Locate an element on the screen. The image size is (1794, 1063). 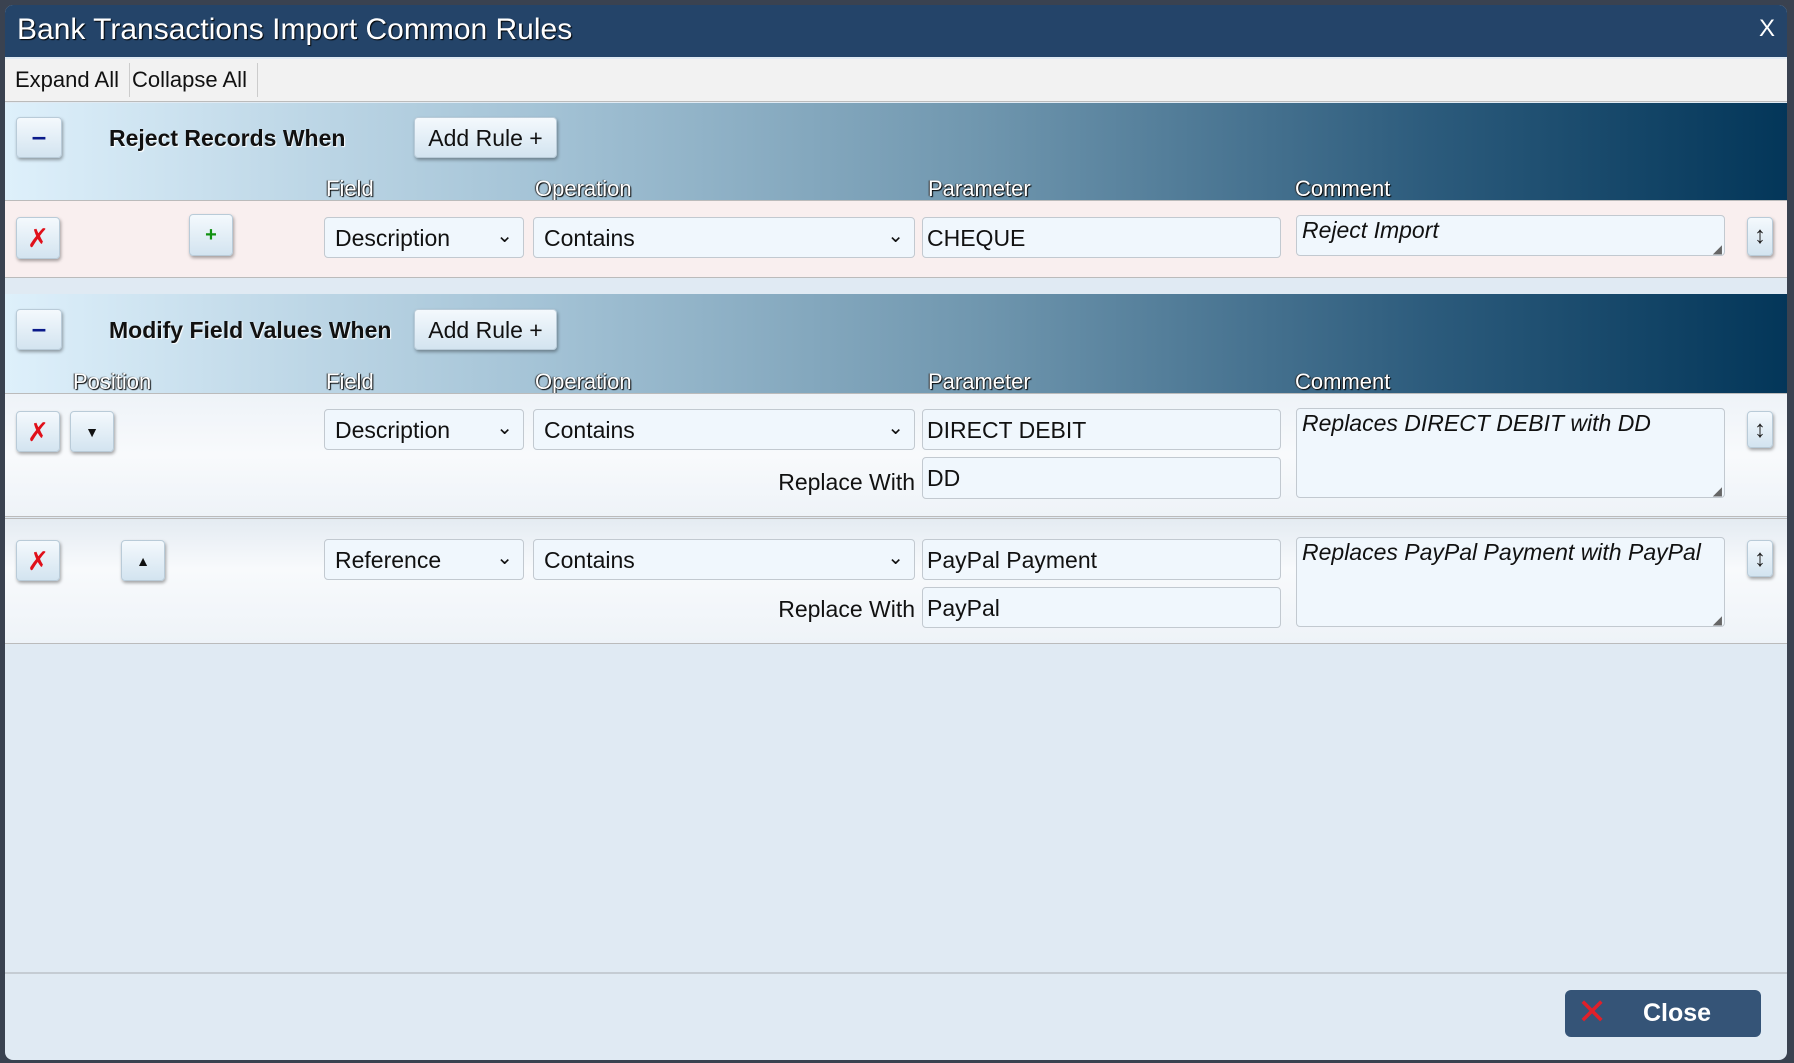
column-header-position: Position is located at coordinates (112, 381).